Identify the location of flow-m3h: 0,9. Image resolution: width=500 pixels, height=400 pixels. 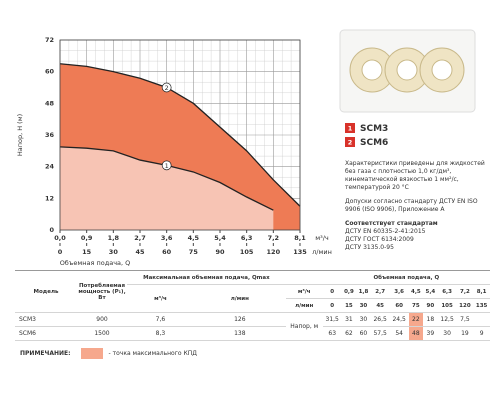
(349, 291).